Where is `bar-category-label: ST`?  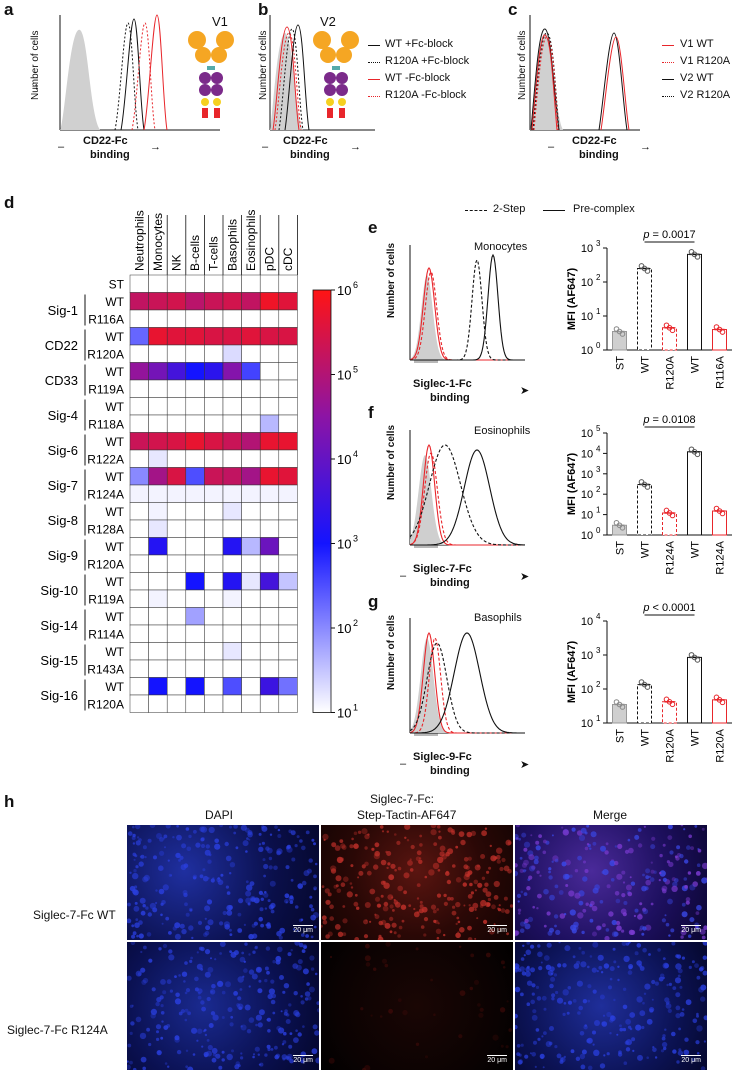 bar-category-label: ST is located at coordinates (621, 548).